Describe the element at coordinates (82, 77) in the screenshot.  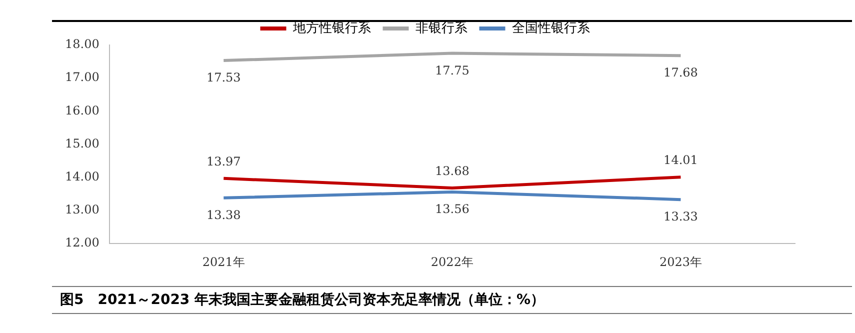
I see `y-tick-label: 17.00` at that location.